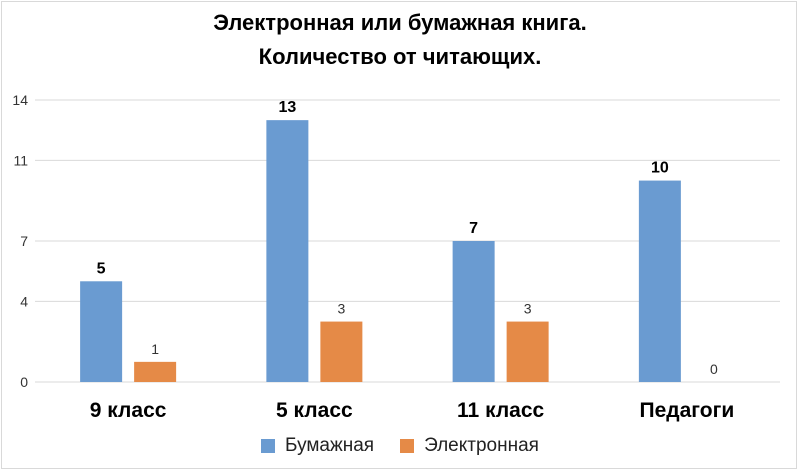 Image resolution: width=800 pixels, height=472 pixels. Describe the element at coordinates (24, 241) in the screenshot. I see `y-tick-label: 7` at that location.